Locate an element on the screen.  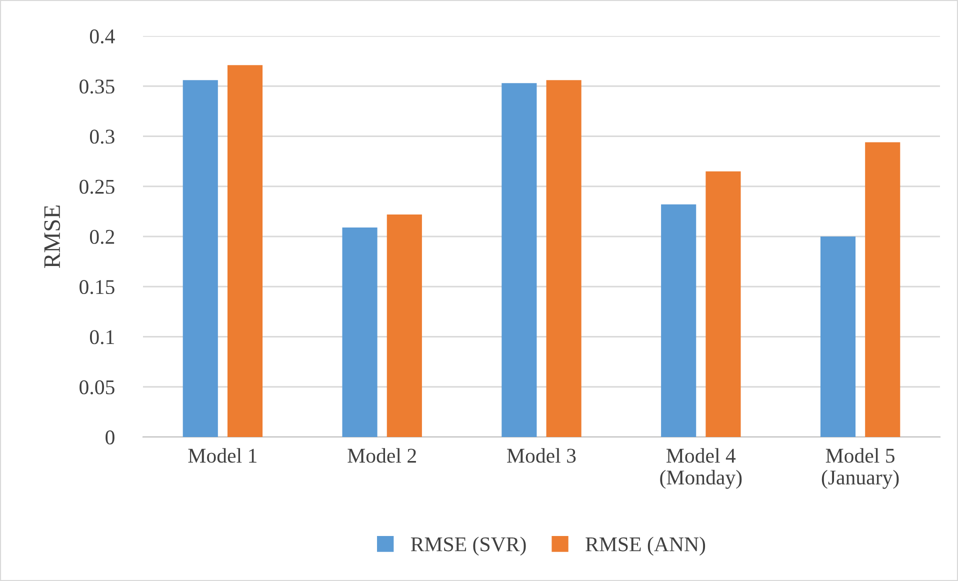
legend-label: RMSE (SVR) is located at coordinates (468, 546).